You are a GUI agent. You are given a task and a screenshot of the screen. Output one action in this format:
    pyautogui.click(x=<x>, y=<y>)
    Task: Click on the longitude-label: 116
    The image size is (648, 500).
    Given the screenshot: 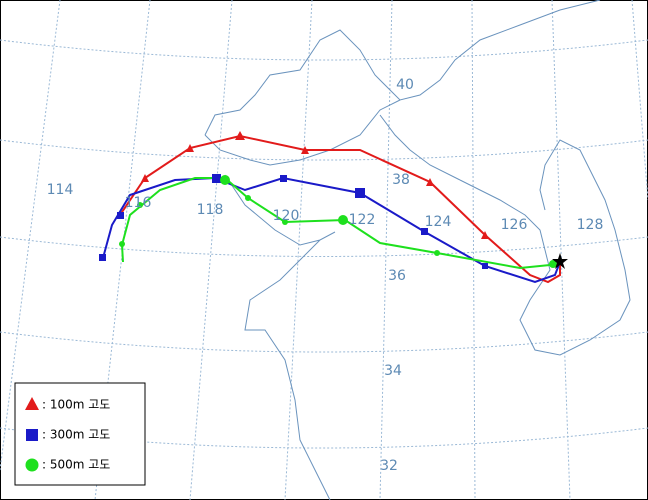 What is the action you would take?
    pyautogui.click(x=138, y=203)
    